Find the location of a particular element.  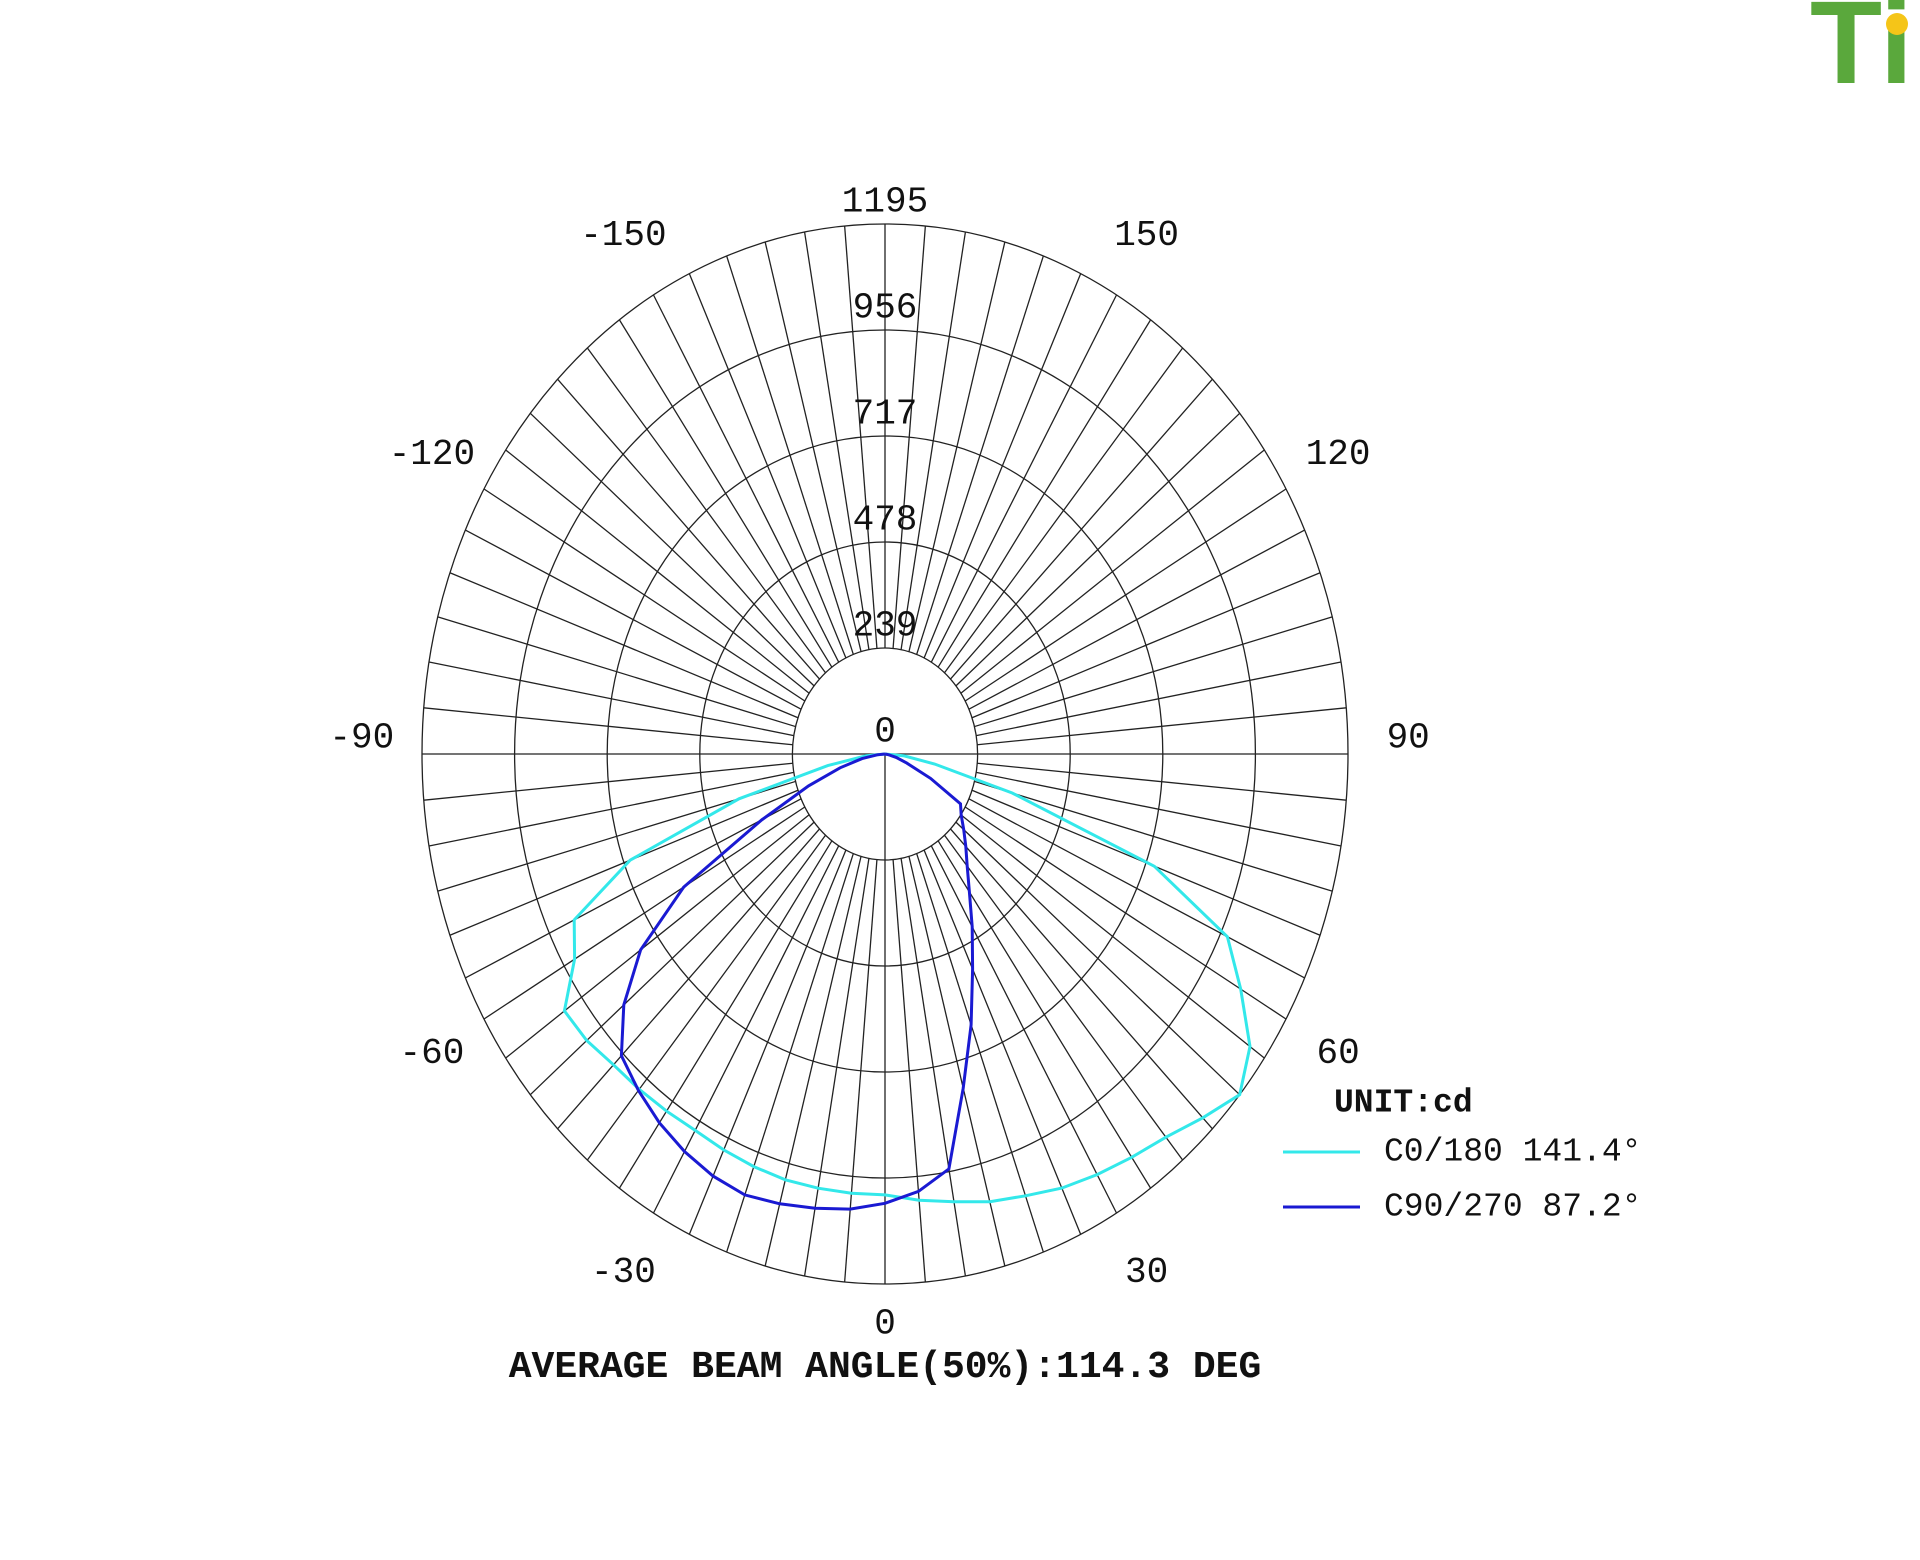

logo: Ti is located at coordinates (1861, 54).